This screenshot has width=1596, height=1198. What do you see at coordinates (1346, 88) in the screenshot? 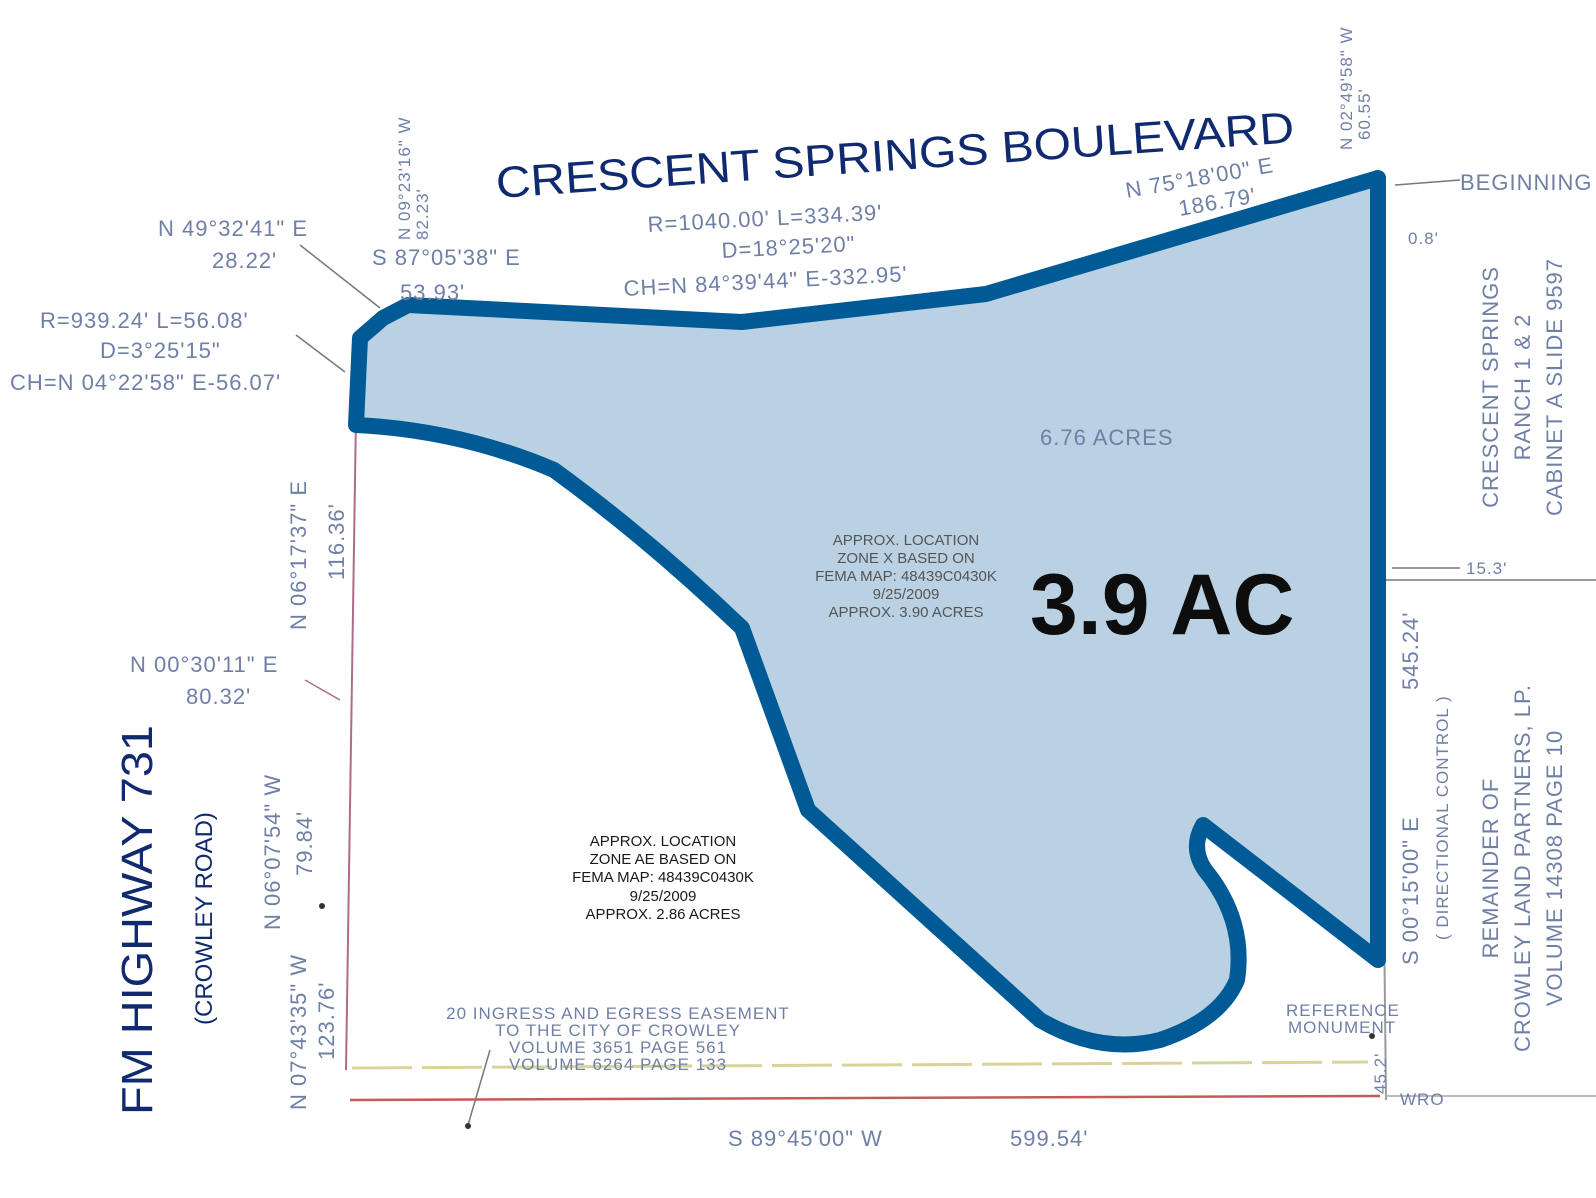
I see `call-bearing: N 02°49'58" W` at bounding box center [1346, 88].